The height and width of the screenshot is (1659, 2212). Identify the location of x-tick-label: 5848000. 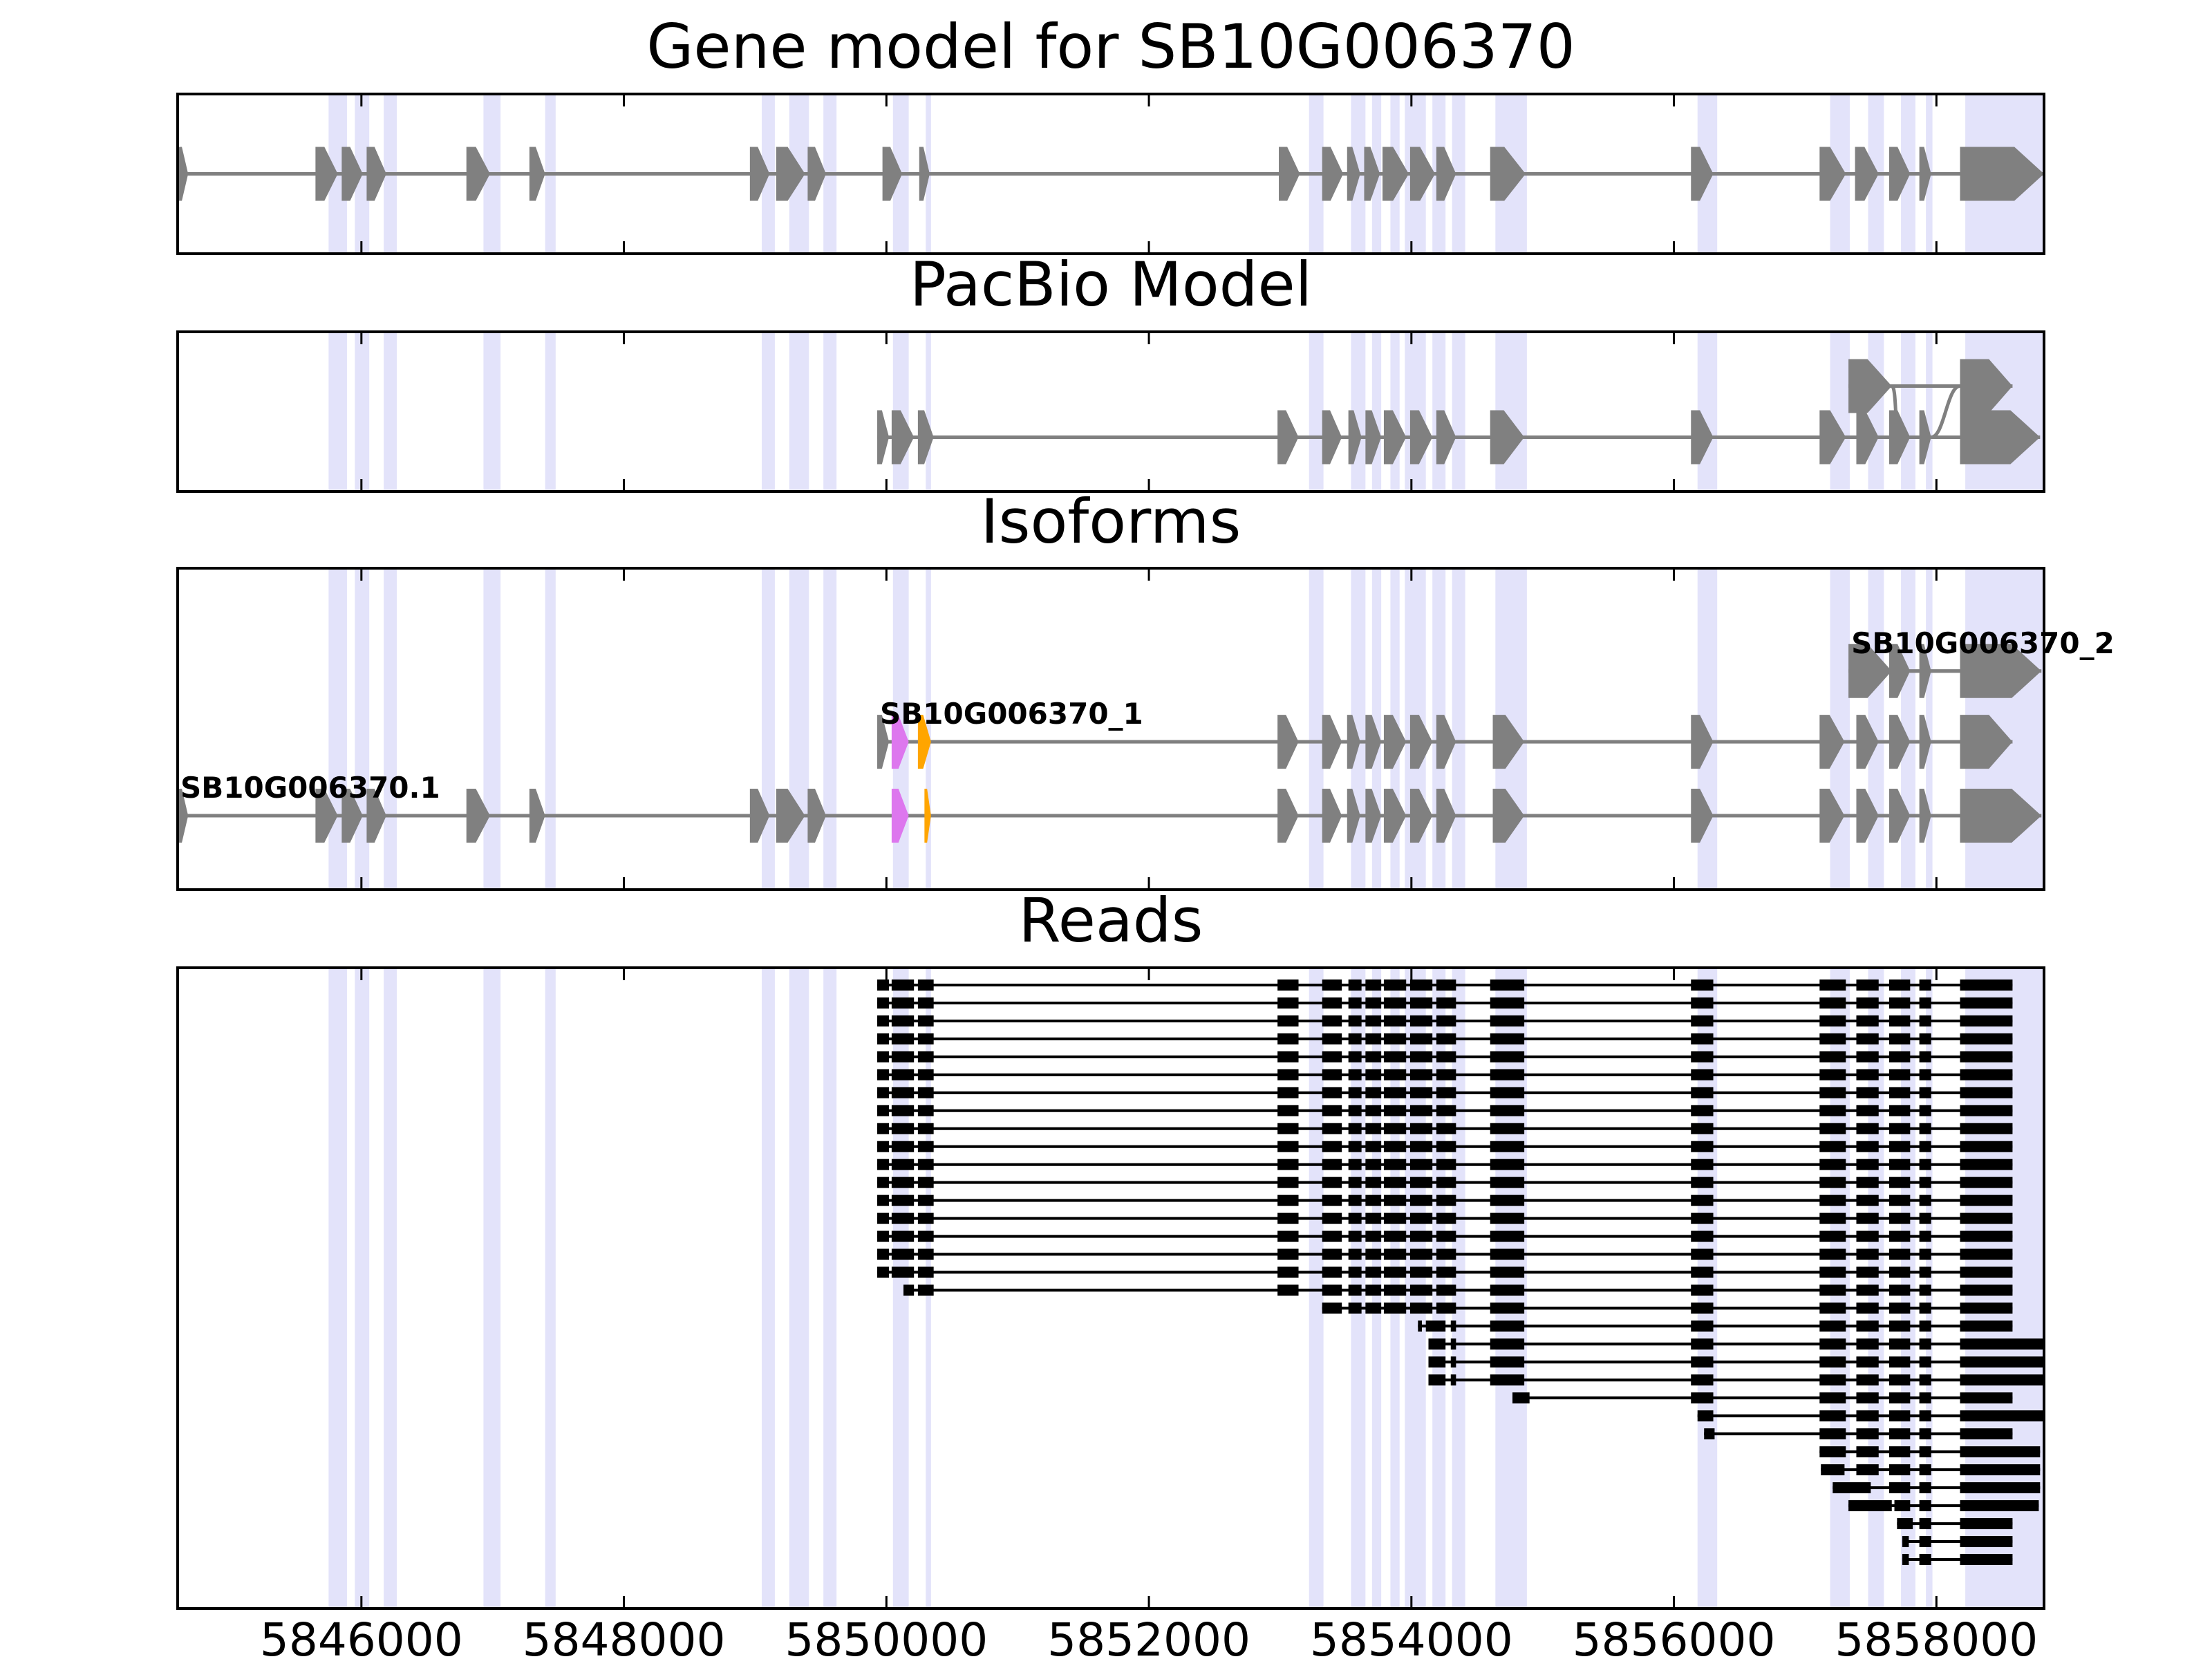
(624, 1636).